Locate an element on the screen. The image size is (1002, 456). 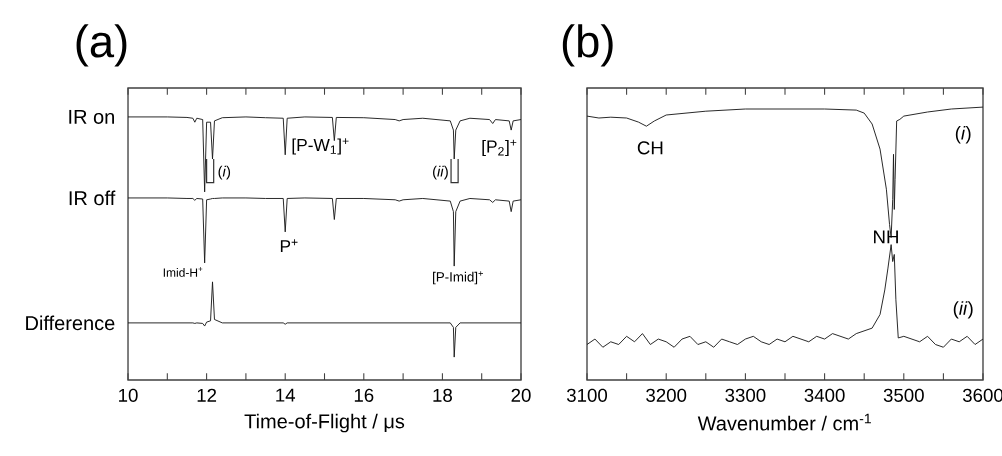
annotation: P$^{+}$ is located at coordinates (289, 246).